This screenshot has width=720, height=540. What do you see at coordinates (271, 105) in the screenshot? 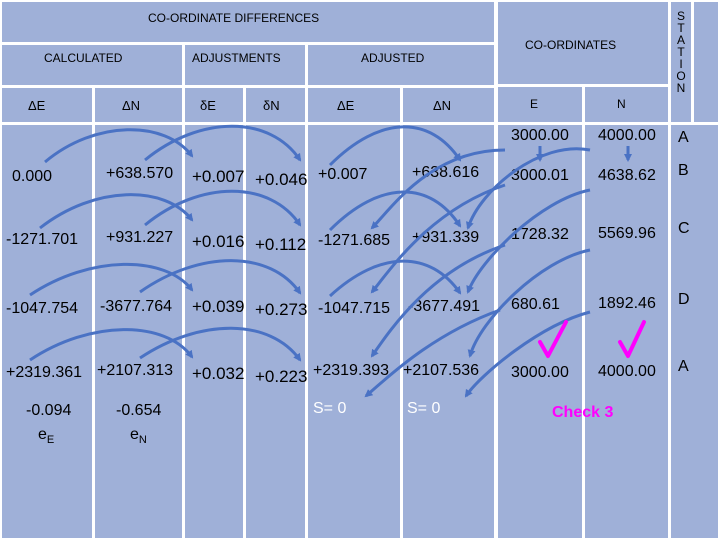
I see `col-header-corrN: δN` at bounding box center [271, 105].